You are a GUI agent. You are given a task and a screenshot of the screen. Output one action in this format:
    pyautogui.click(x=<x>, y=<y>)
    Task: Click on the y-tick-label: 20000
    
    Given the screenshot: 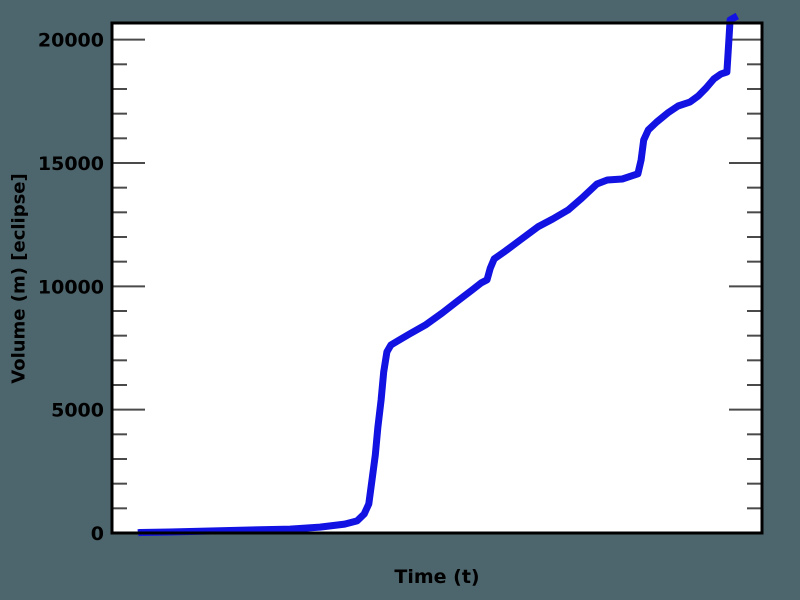 What is the action you would take?
    pyautogui.click(x=71, y=41)
    